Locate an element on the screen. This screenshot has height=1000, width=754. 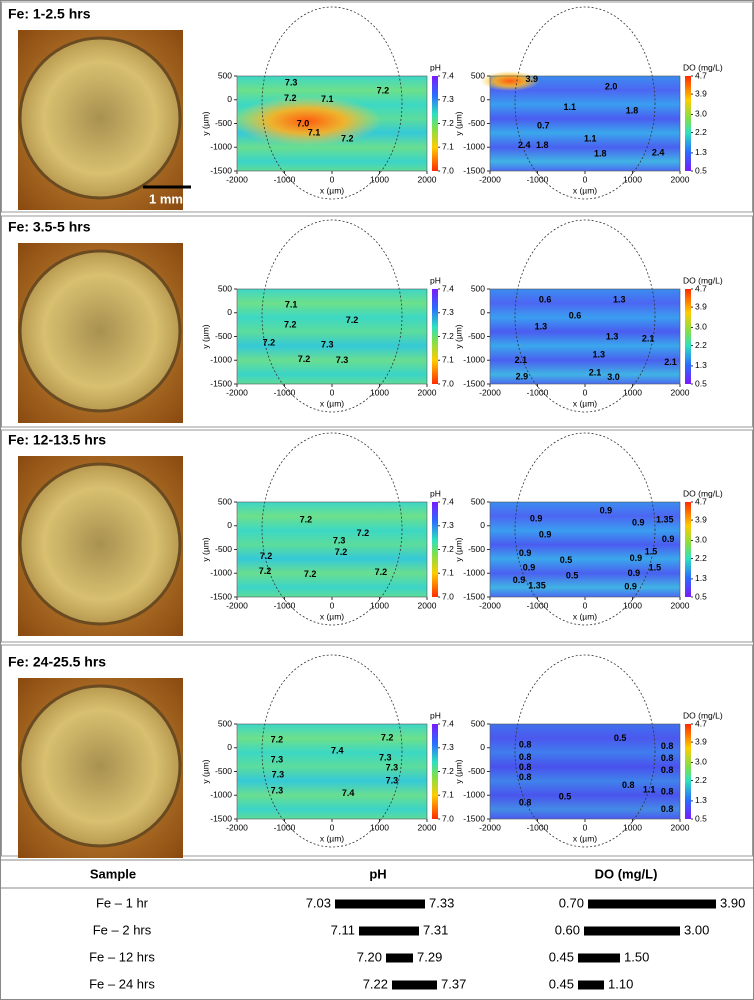
colorbar-tick-label: 4.7 is located at coordinates (701, 501).